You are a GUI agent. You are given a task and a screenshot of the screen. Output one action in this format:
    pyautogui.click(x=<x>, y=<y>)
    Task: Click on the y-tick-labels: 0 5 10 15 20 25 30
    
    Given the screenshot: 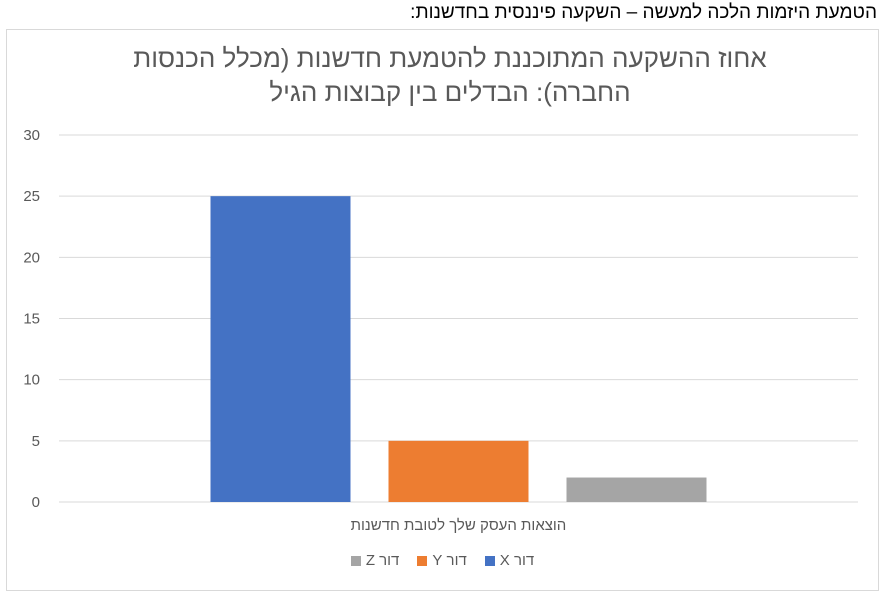 What is the action you would take?
    pyautogui.click(x=31, y=319)
    